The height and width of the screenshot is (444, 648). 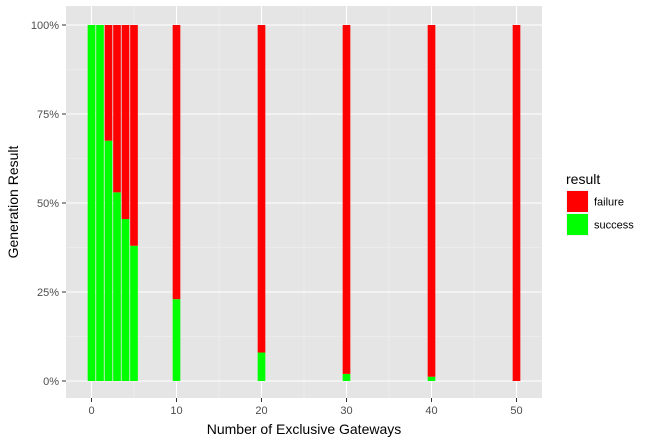 What do you see at coordinates (609, 203) in the screenshot?
I see `legend-label-failure: failure` at bounding box center [609, 203].